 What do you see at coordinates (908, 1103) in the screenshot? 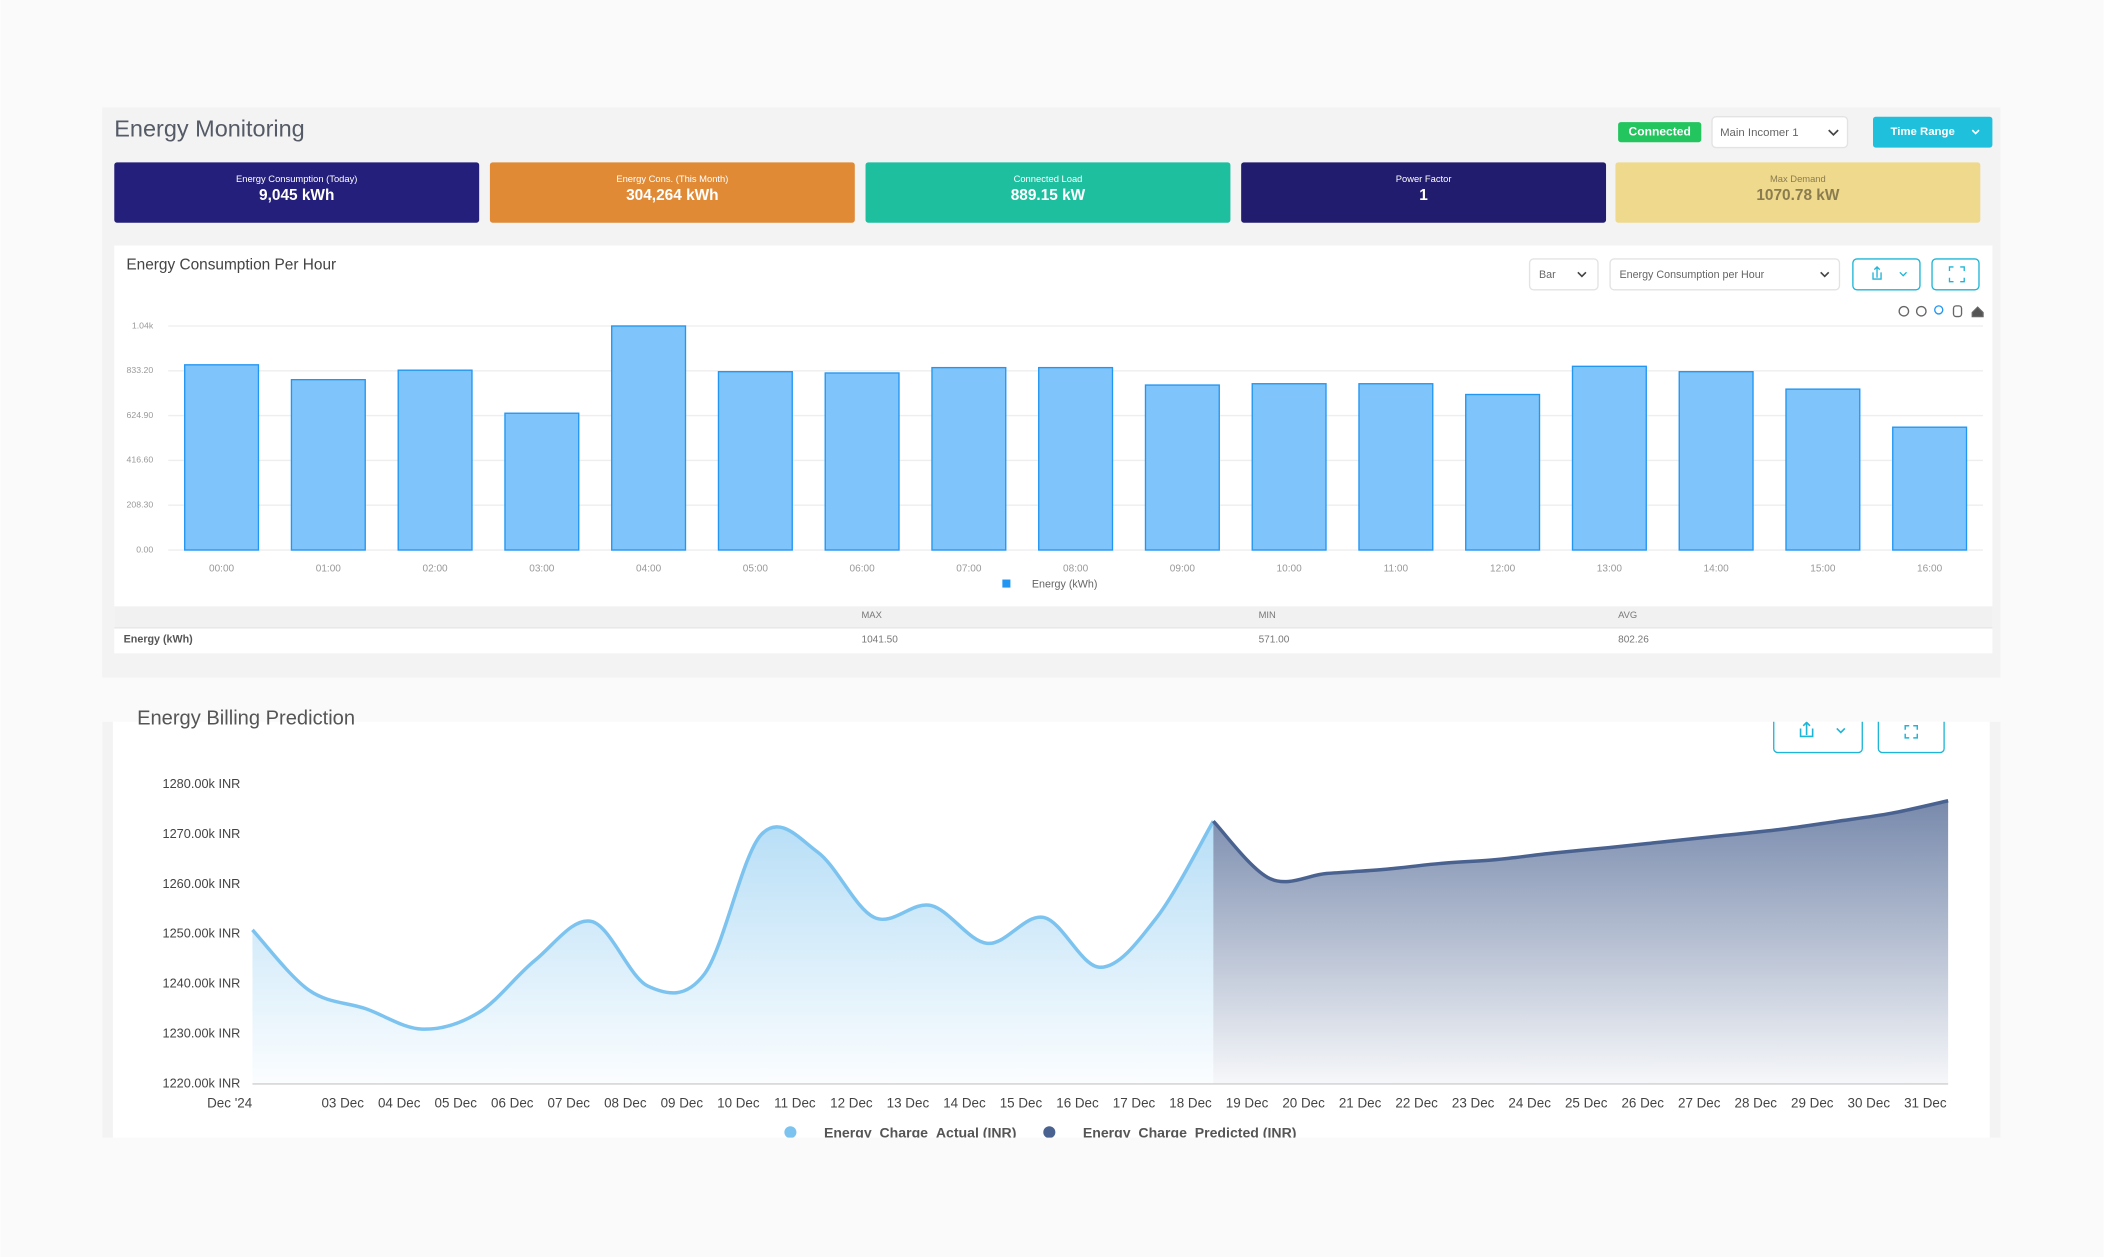
I see `x-tick-label: 13 Dec` at bounding box center [908, 1103].